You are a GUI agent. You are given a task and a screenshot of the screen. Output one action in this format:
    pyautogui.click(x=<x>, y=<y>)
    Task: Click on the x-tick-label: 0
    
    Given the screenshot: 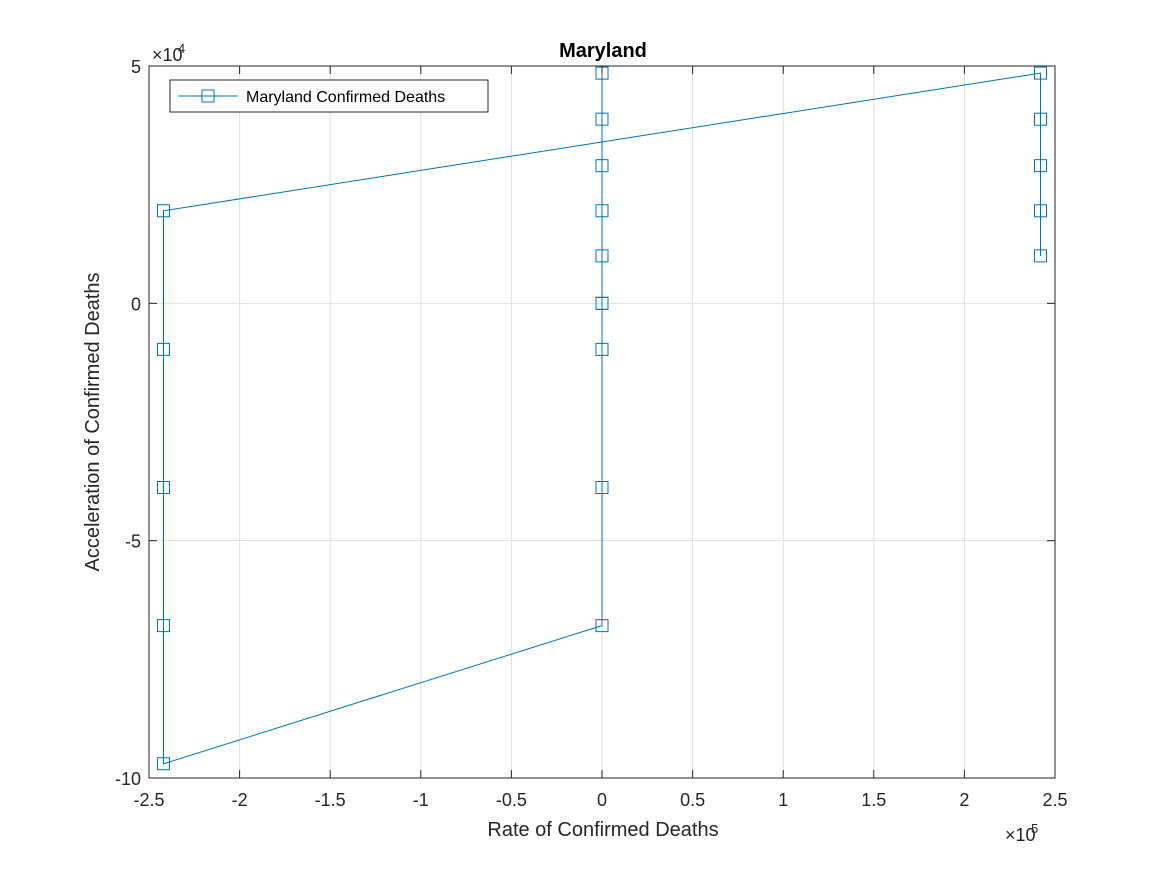 What is the action you would take?
    pyautogui.click(x=602, y=800)
    